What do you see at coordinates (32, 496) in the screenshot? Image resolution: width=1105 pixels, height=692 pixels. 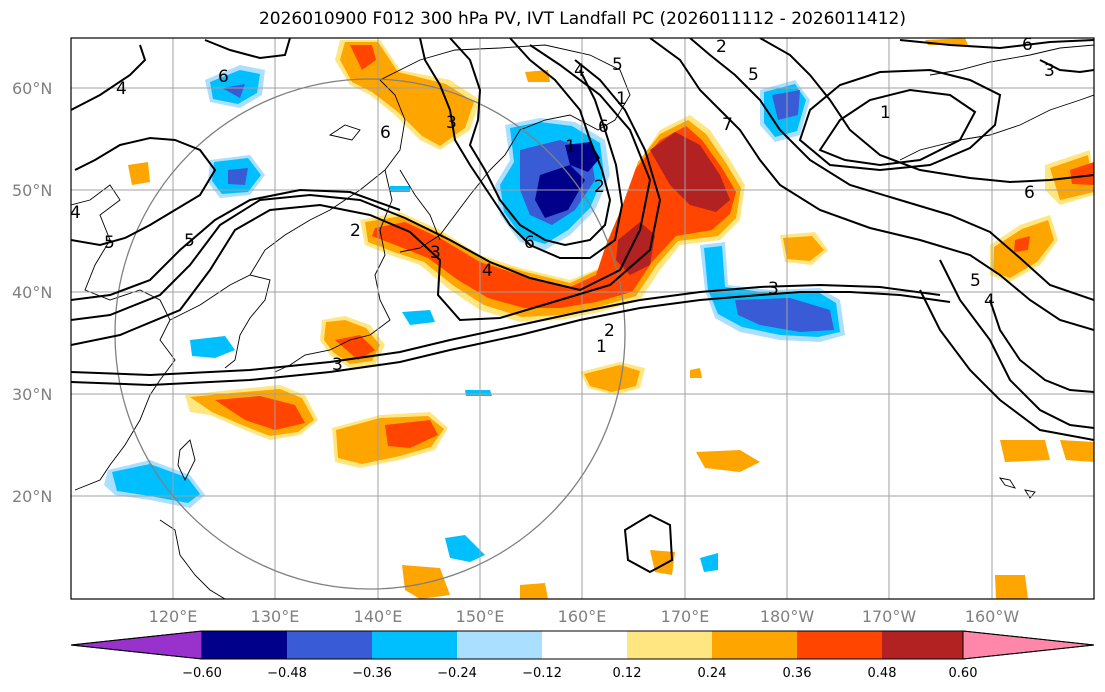 I see `lat-label: 20°N` at bounding box center [32, 496].